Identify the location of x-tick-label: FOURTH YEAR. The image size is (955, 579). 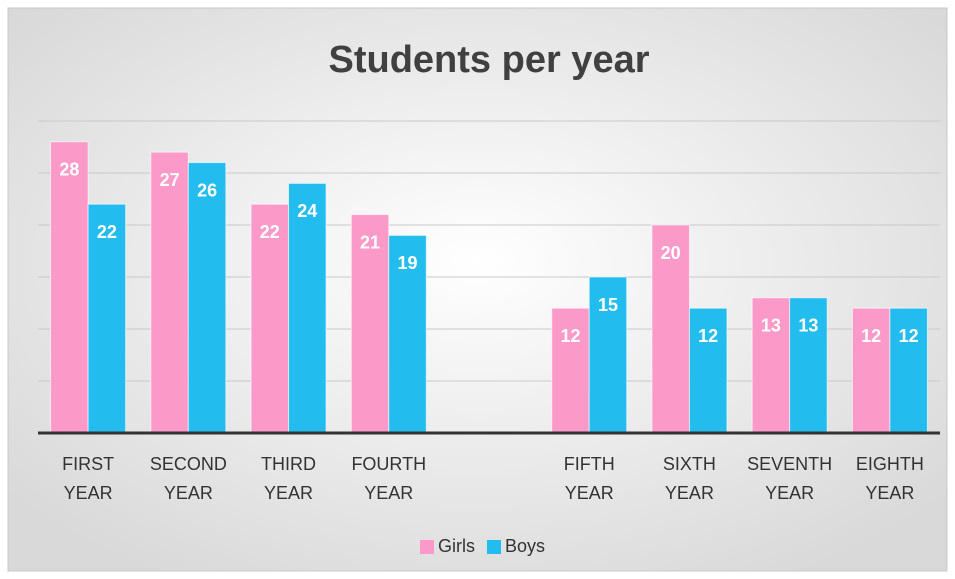
(388, 478).